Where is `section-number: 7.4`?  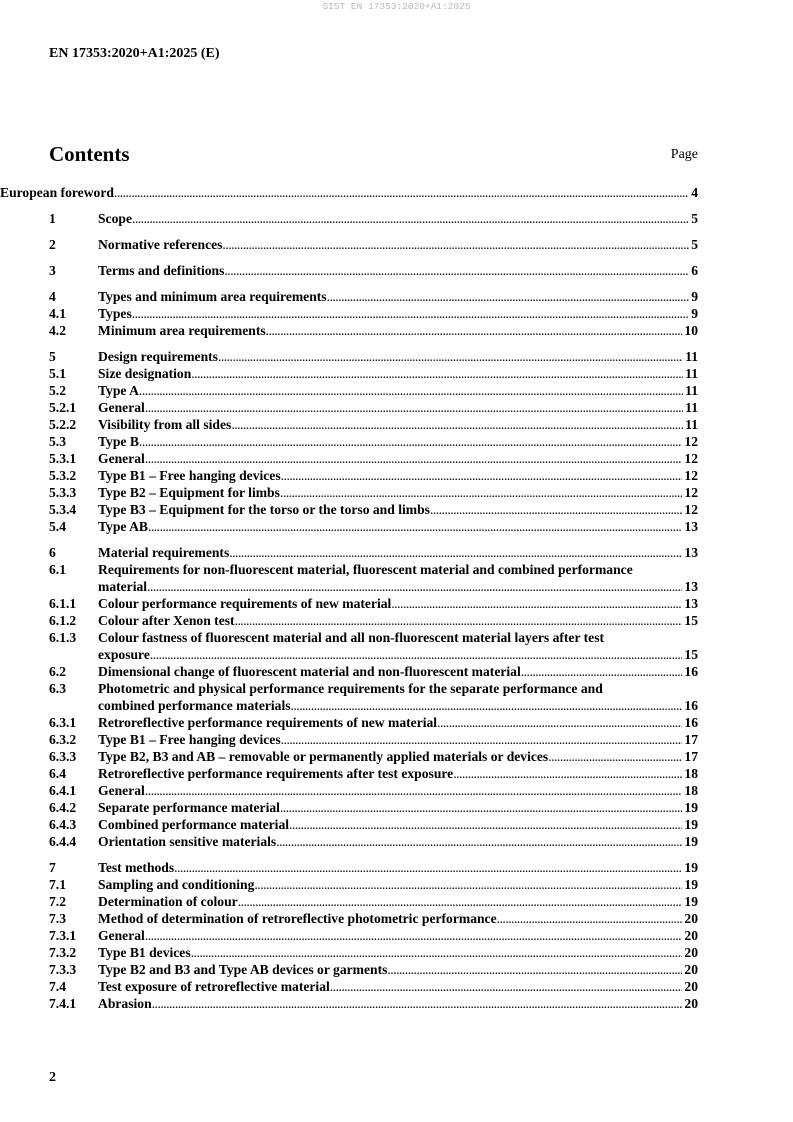 section-number: 7.4 is located at coordinates (57, 986).